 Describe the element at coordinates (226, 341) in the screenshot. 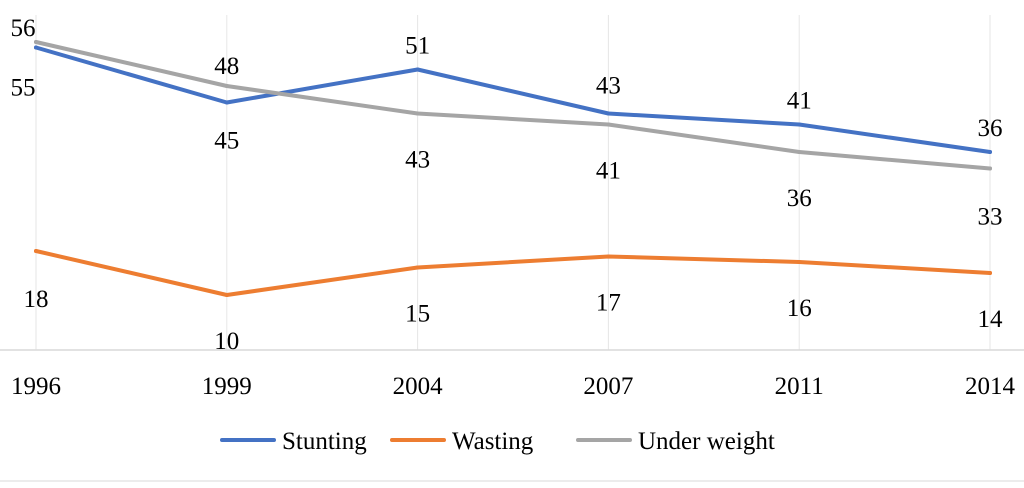

I see `data-label: 10` at that location.